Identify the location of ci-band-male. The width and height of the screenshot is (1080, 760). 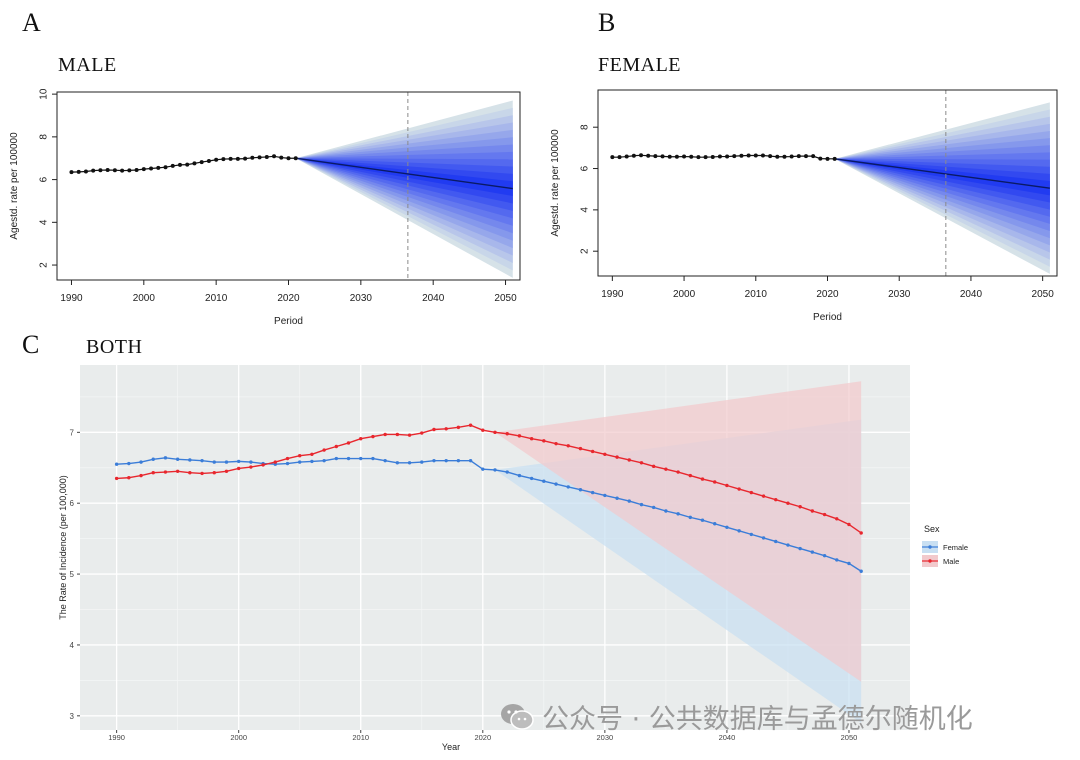
(678, 531).